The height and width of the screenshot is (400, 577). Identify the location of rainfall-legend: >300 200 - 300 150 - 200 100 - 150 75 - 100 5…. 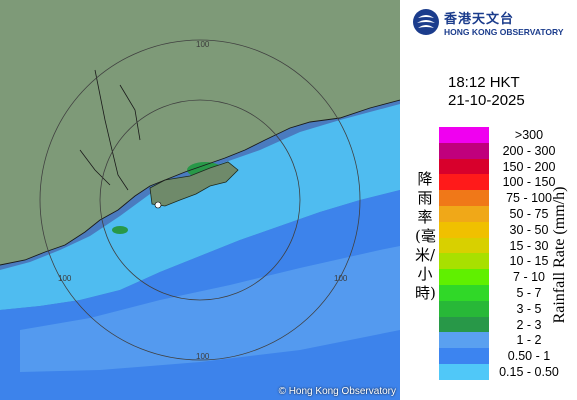
(499, 253).